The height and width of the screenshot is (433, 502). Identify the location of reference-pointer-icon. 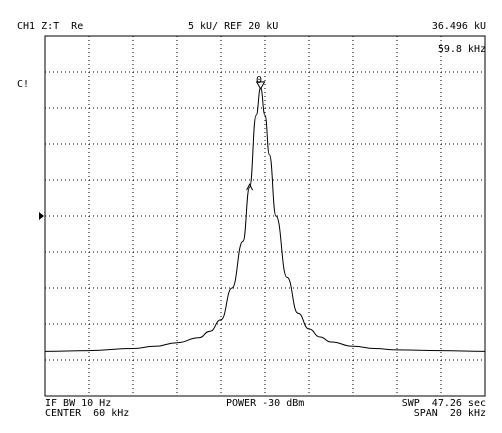
(41, 216).